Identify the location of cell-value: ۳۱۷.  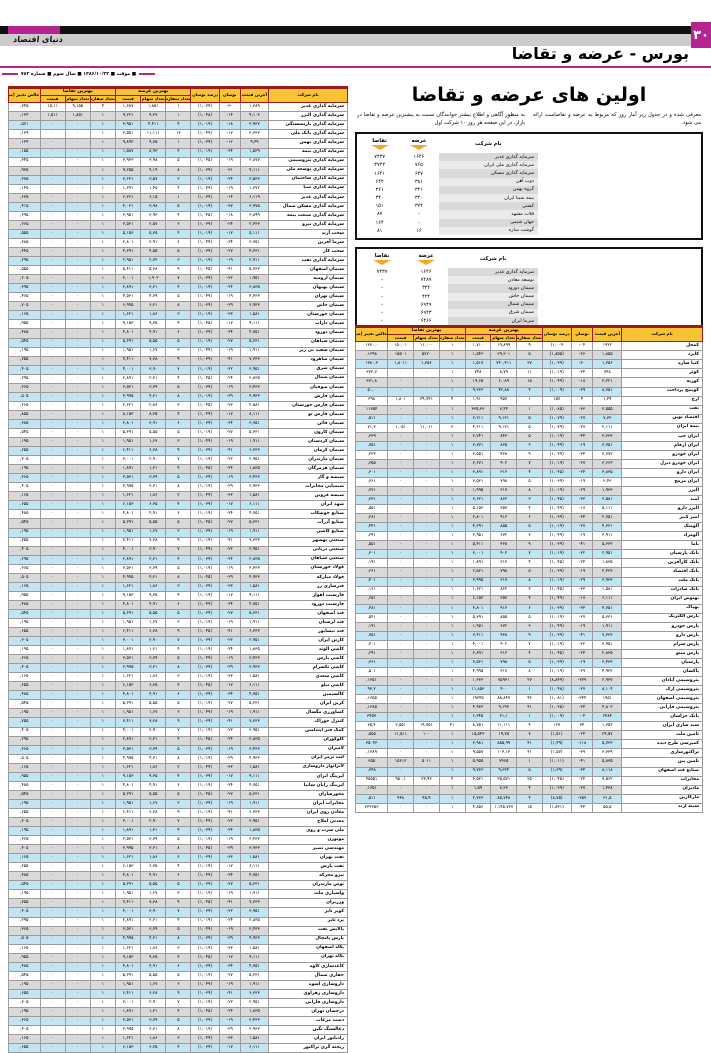
(504, 491).